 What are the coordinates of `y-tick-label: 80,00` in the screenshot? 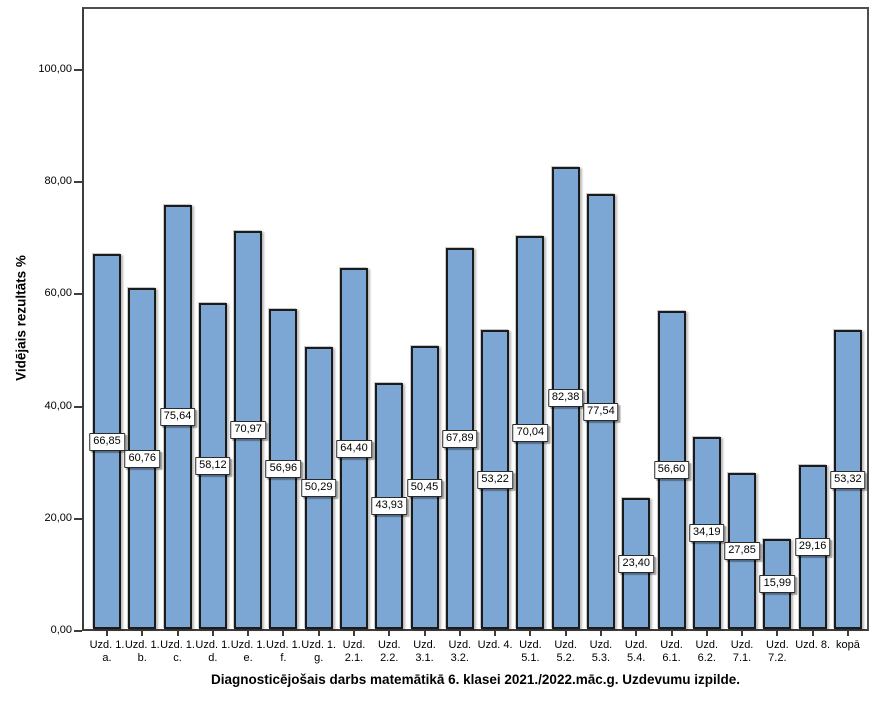 It's located at (58, 181).